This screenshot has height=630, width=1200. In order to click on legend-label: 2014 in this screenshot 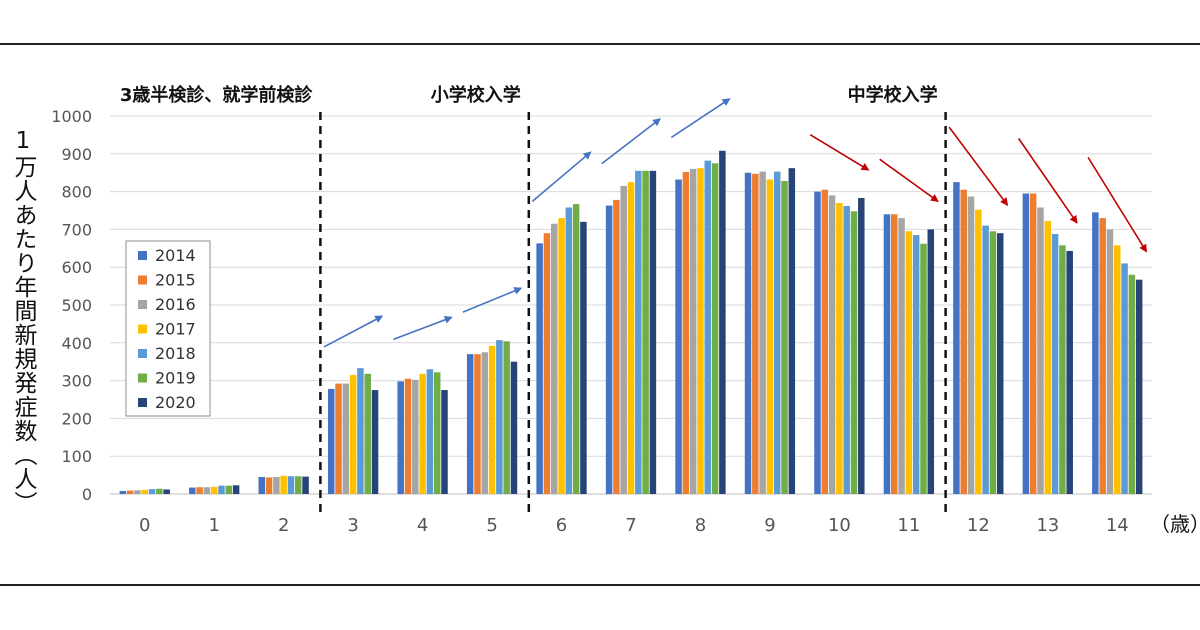, I will do `click(175, 255)`.